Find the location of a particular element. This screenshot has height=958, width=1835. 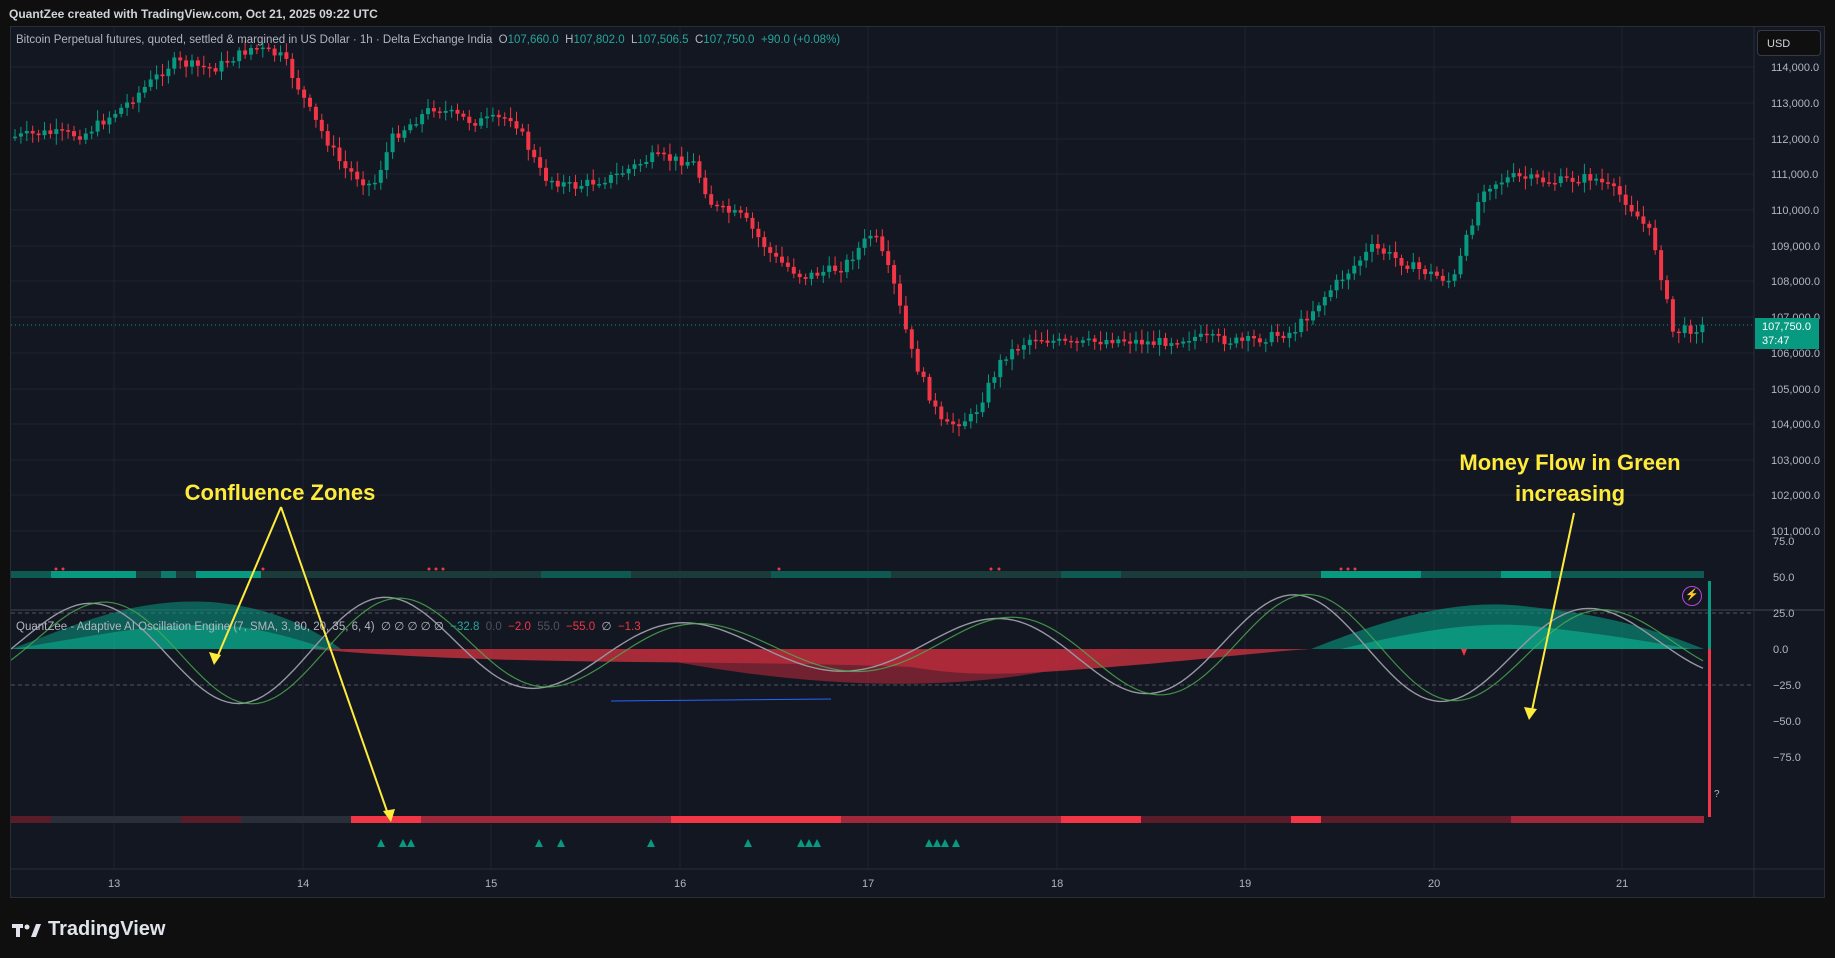

indicator-value-3: −2.0 is located at coordinates (519, 627).